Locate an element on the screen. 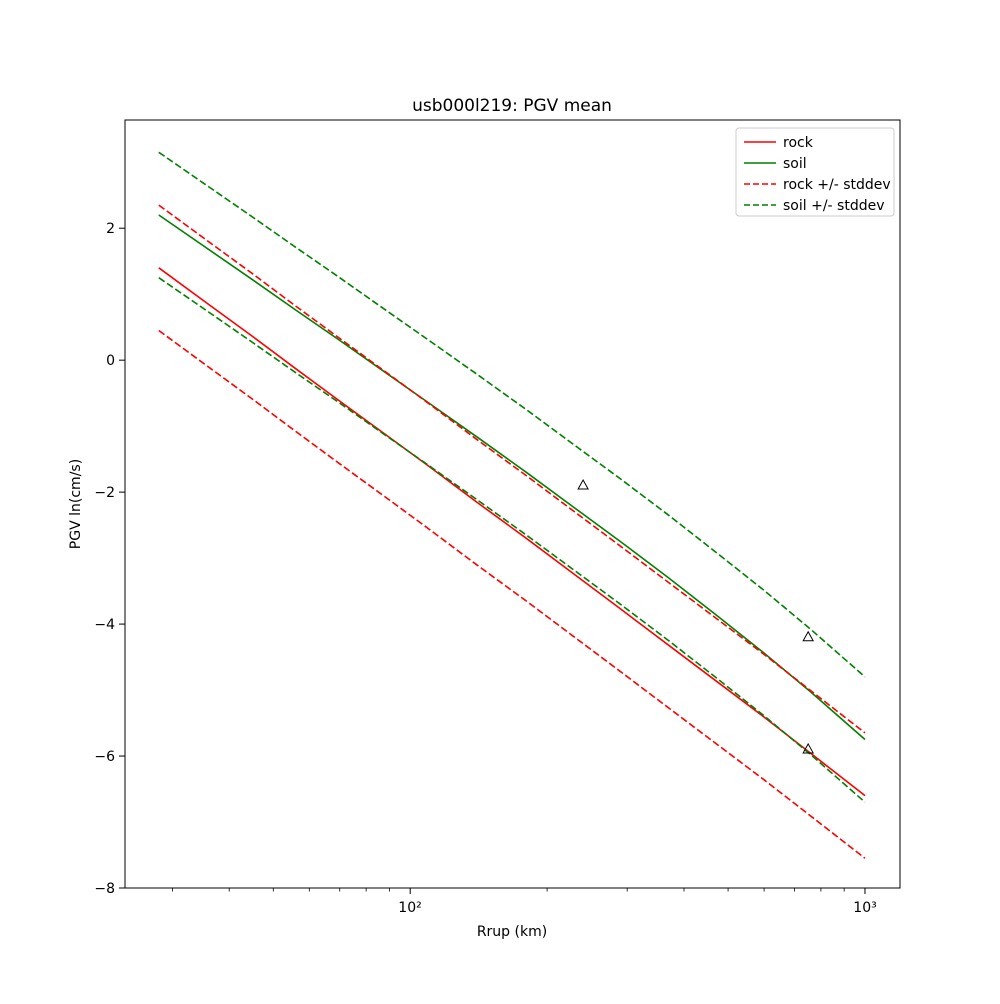 Image resolution: width=1000 pixels, height=1004 pixels. legend-label-rock: rock is located at coordinates (798, 143).